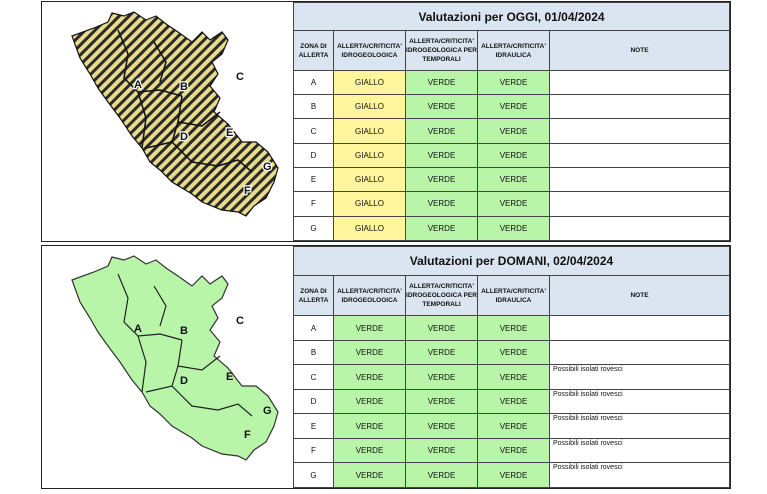 The height and width of the screenshot is (494, 767). I want to click on table-row: F GIALLO VERDE VERDE, so click(511, 204).